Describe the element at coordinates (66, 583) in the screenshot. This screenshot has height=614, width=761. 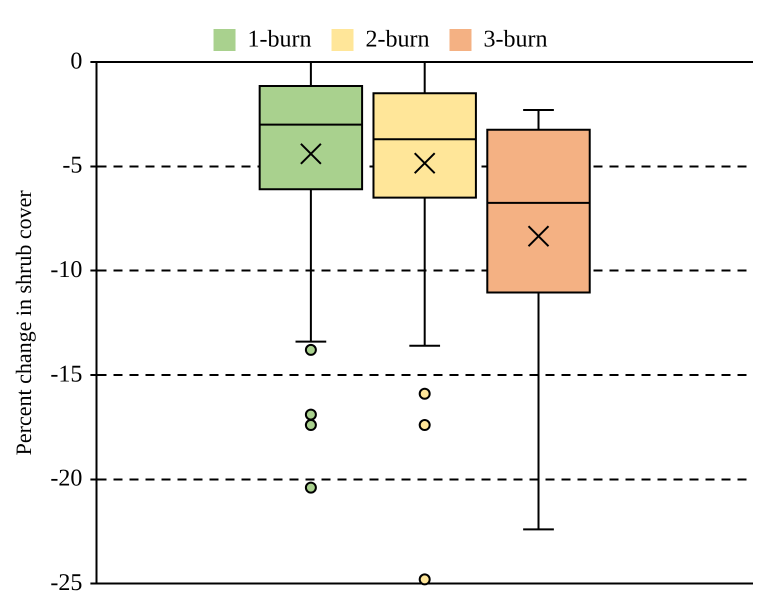
I see `y-tick-label: -25` at that location.